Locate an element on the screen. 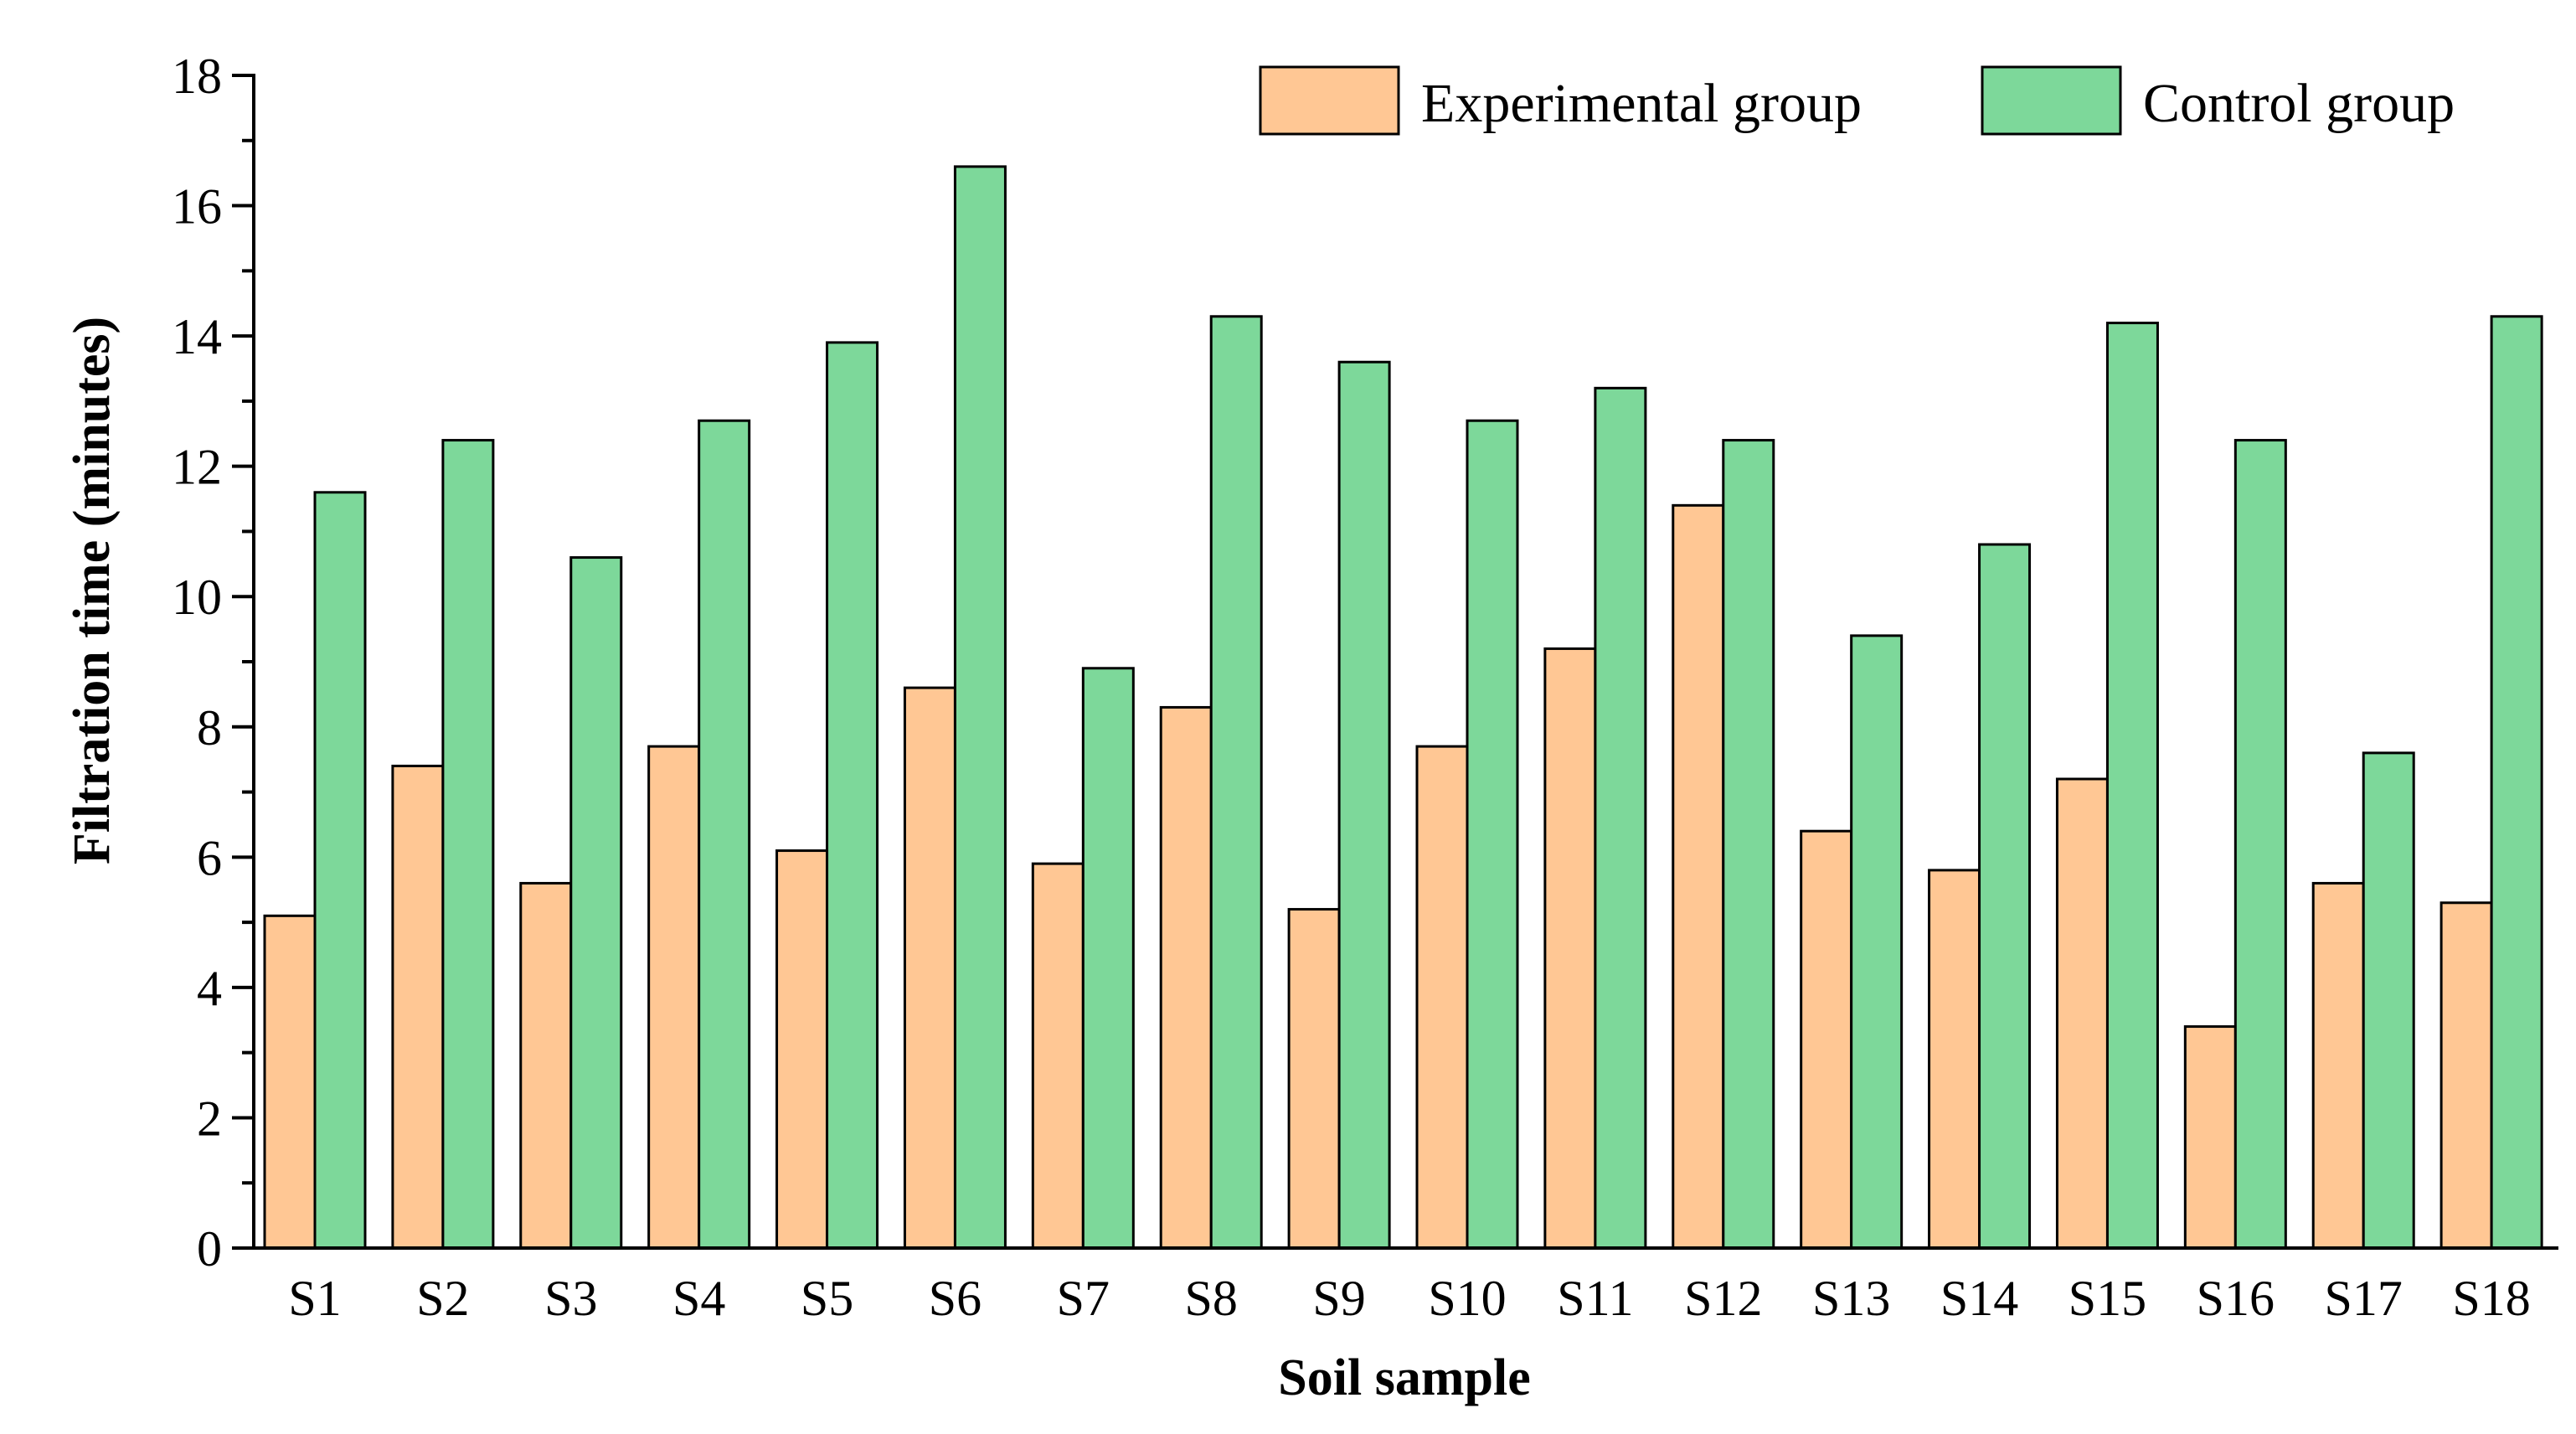 Image resolution: width=2576 pixels, height=1434 pixels. bar-control-s5 is located at coordinates (852, 795).